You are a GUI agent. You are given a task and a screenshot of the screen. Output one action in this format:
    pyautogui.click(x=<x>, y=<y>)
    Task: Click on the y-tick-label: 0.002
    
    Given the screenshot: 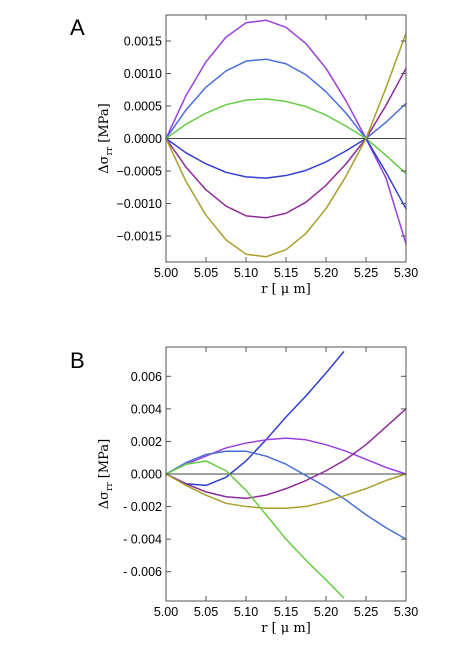 What is the action you would take?
    pyautogui.click(x=146, y=442)
    